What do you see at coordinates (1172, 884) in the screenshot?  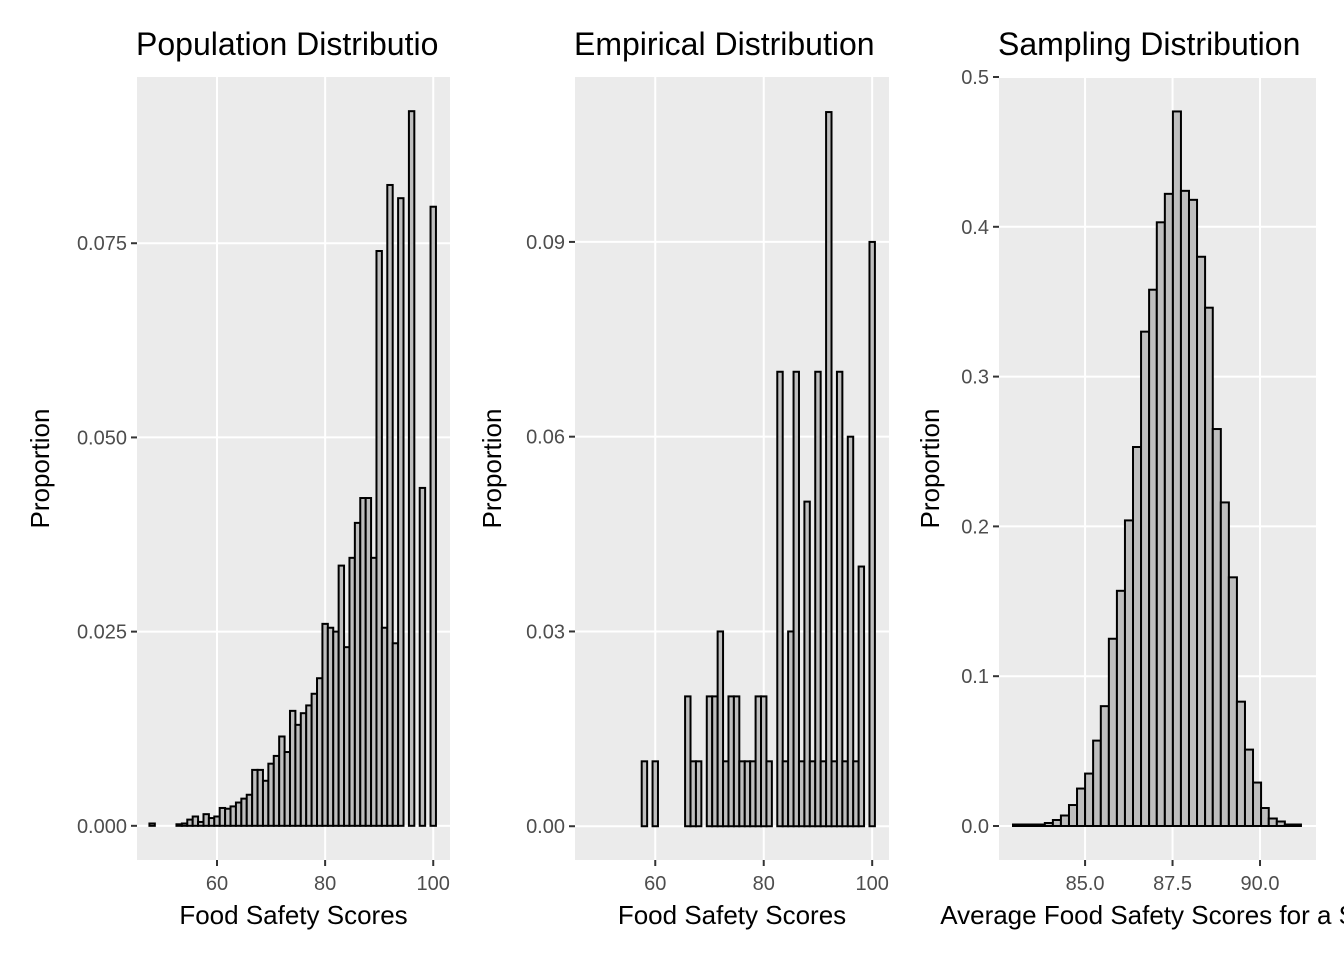 I see `x-tick-label: 87.5` at bounding box center [1172, 884].